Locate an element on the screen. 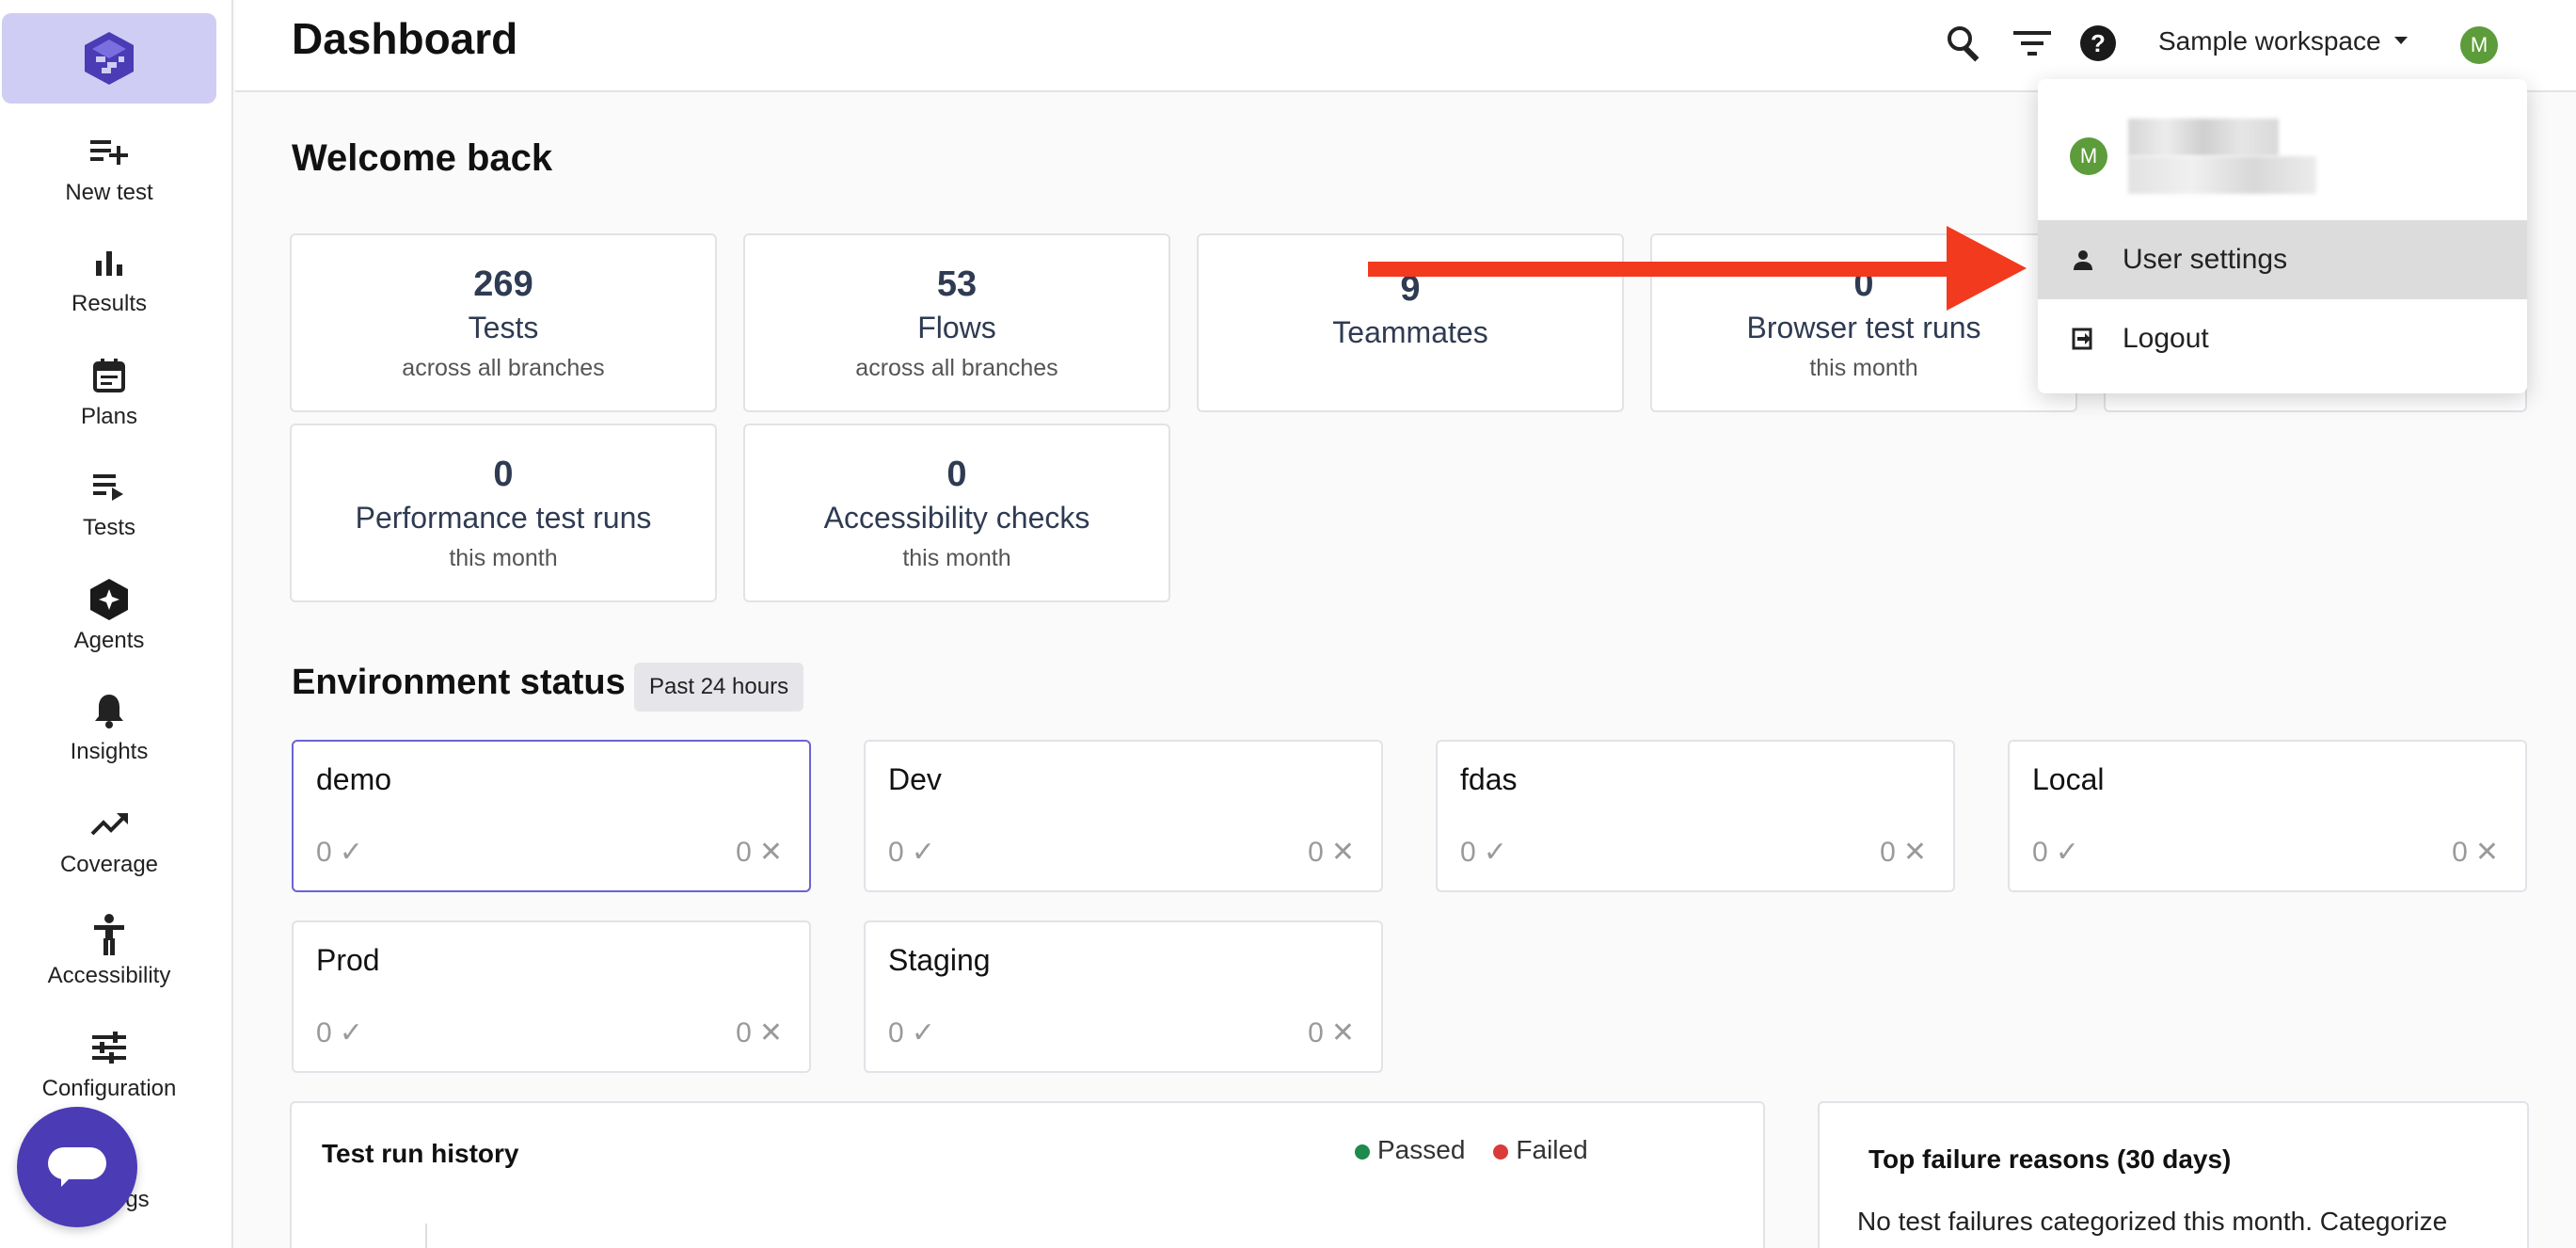 The height and width of the screenshot is (1248, 2576). env-name: Prod is located at coordinates (348, 960).